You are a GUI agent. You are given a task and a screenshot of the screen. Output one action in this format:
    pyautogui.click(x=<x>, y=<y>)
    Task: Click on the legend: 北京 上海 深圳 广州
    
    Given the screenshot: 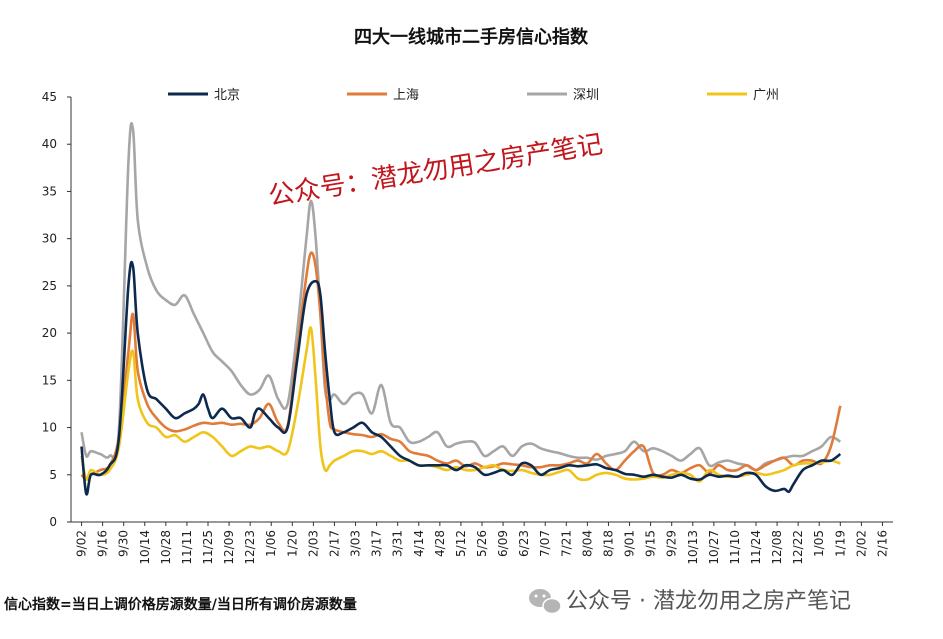 What is the action you would take?
    pyautogui.click(x=473, y=95)
    